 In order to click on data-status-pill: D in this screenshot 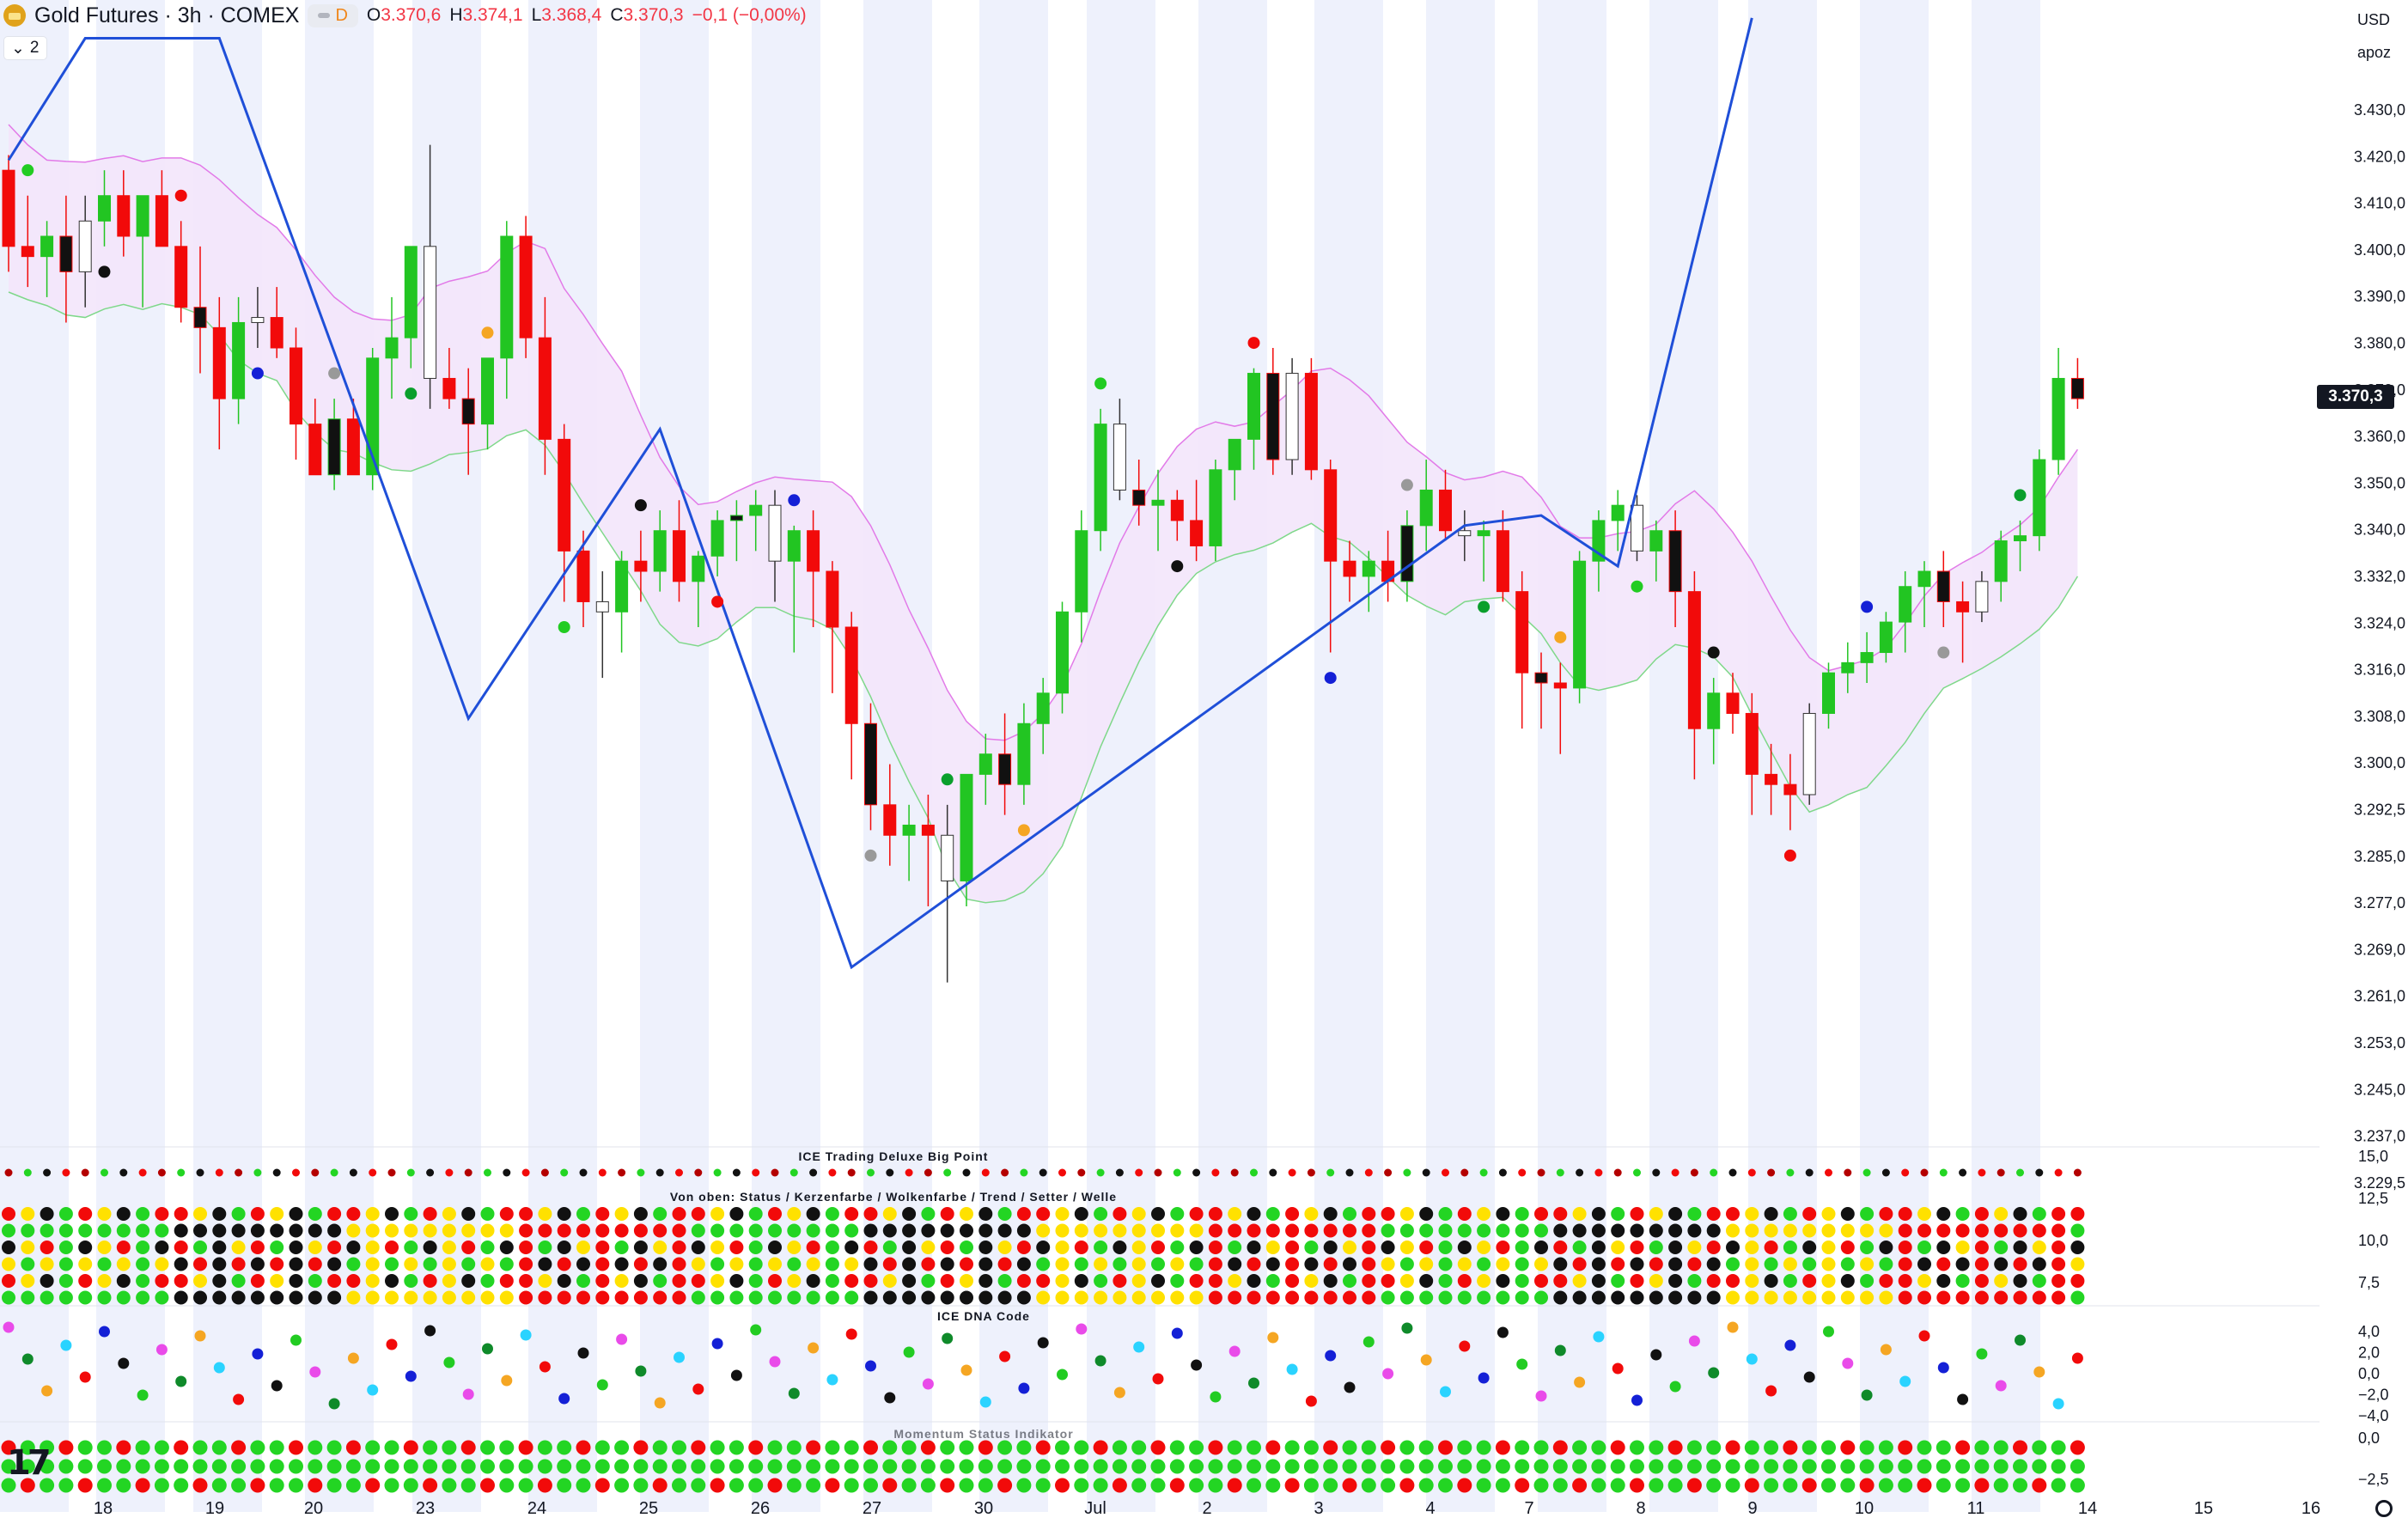, I will do `click(333, 15)`.